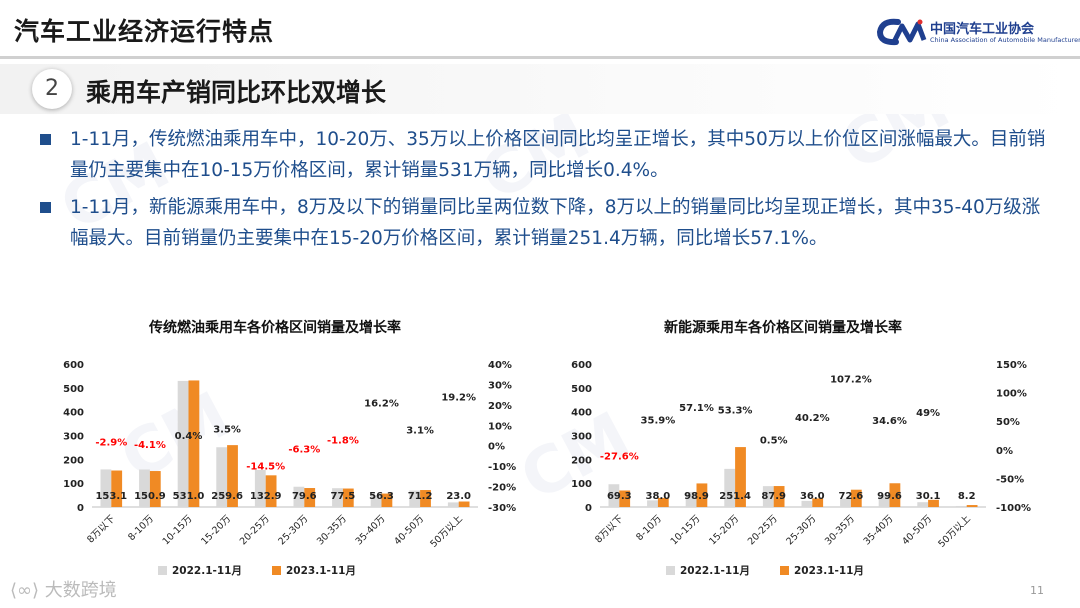 This screenshot has width=1080, height=608. I want to click on growth-rate-label: -4.1%, so click(150, 445).